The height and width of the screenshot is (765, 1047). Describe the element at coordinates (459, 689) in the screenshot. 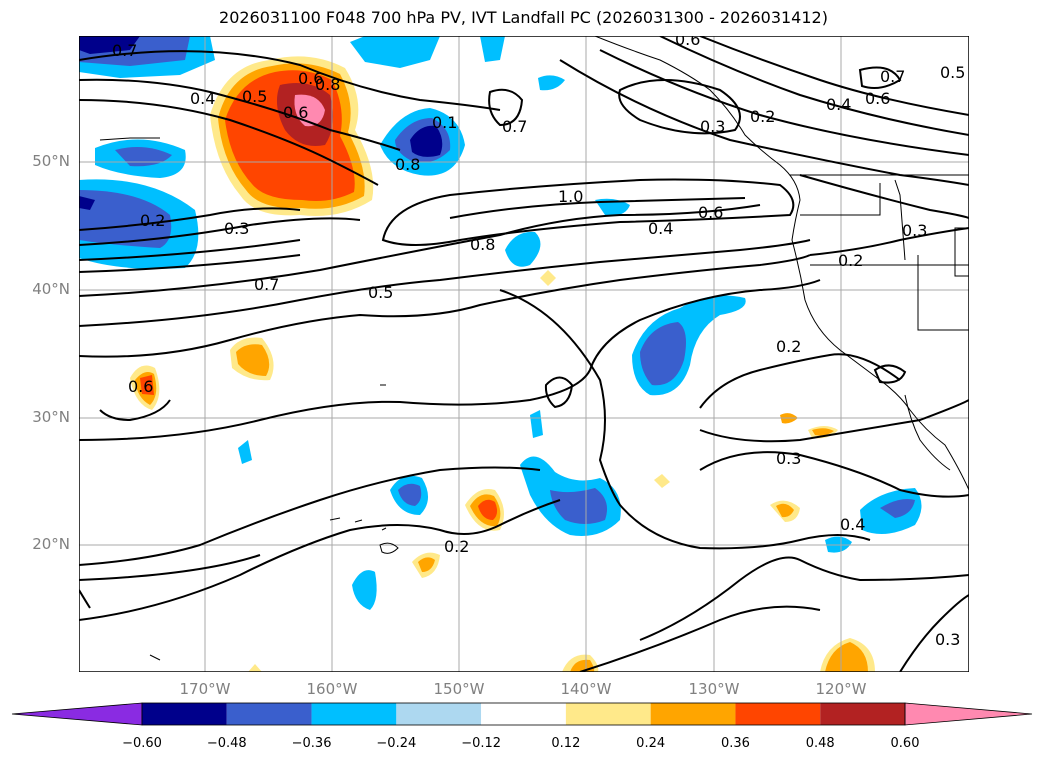

I see `lon-label: 150°W` at that location.